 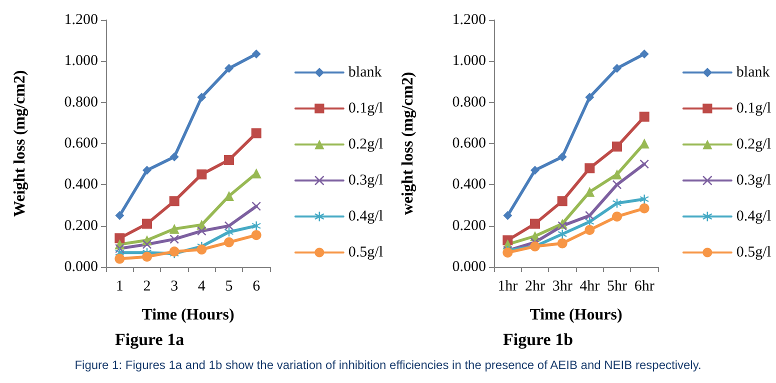 I want to click on text: Figure 1a, so click(x=150, y=339).